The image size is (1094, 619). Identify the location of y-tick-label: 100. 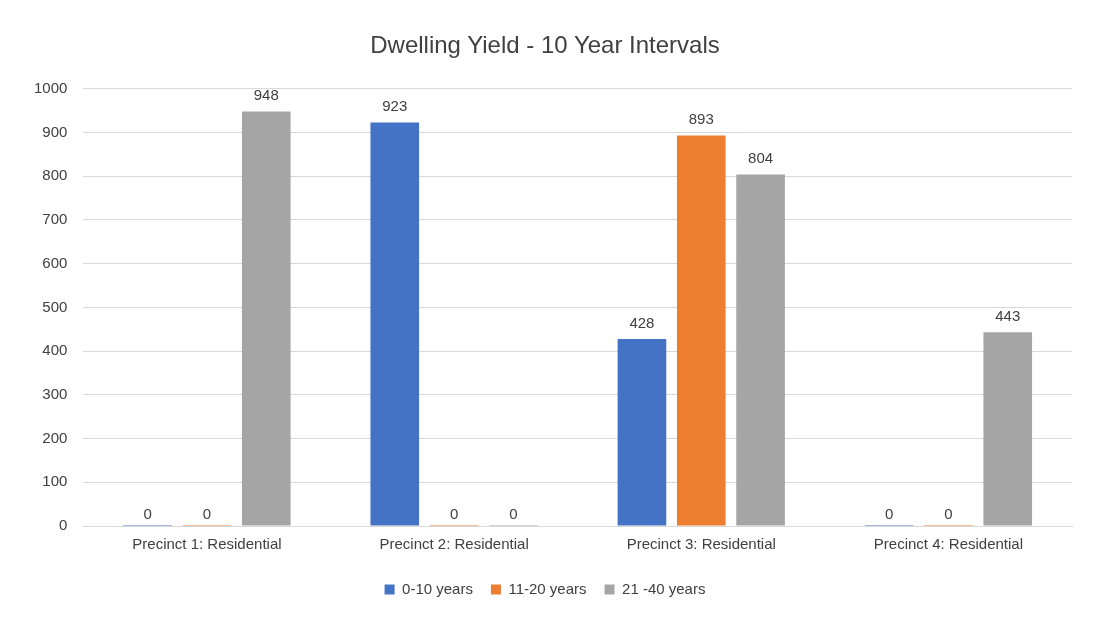
(55, 481).